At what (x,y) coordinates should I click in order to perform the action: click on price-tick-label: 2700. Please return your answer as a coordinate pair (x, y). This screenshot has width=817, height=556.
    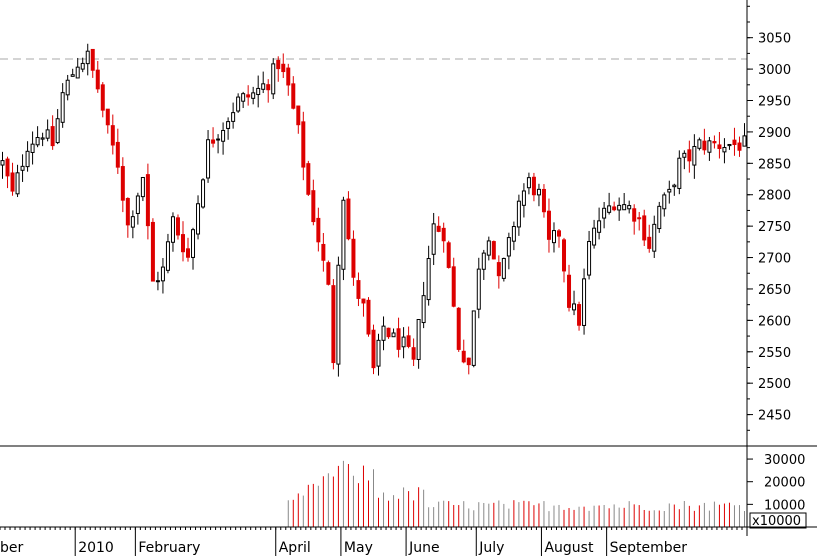
    Looking at the image, I should click on (774, 259).